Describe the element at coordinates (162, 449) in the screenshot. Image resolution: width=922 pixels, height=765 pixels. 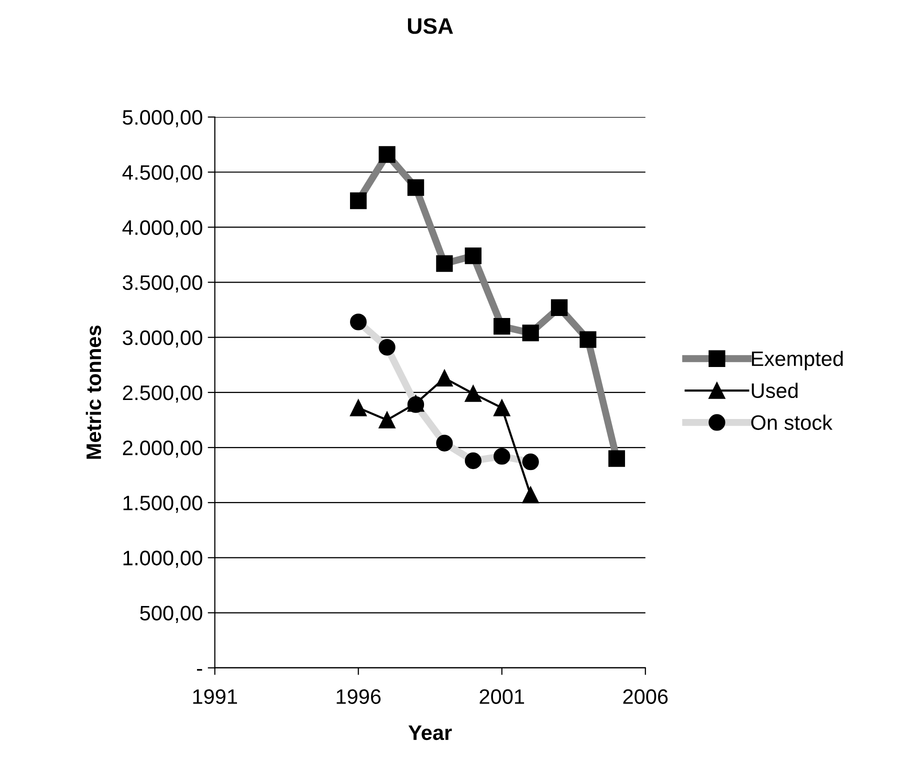
I see `y-tick-label: 2.000,00` at that location.